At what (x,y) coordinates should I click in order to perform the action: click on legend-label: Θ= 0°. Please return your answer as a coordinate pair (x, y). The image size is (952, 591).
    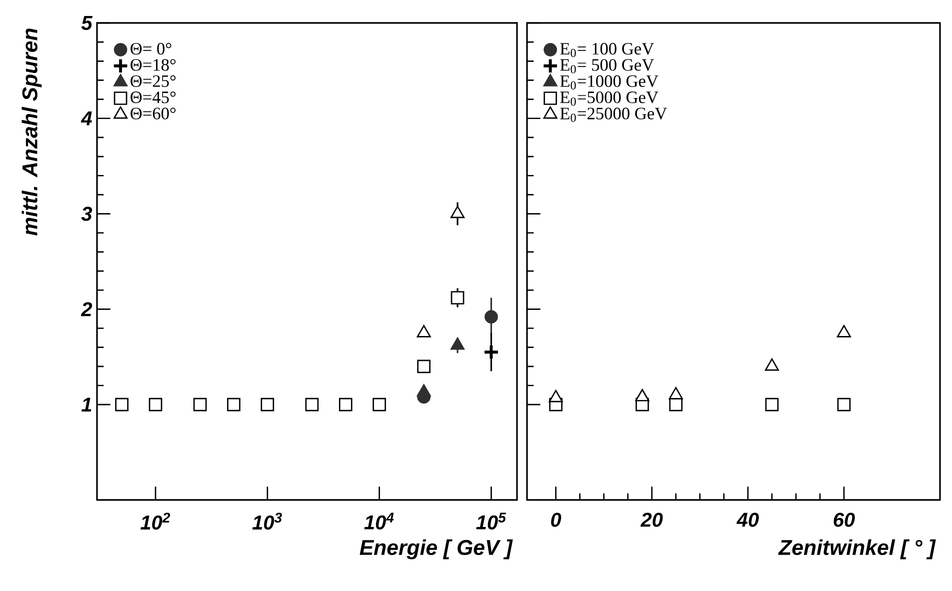
    Looking at the image, I should click on (151, 48).